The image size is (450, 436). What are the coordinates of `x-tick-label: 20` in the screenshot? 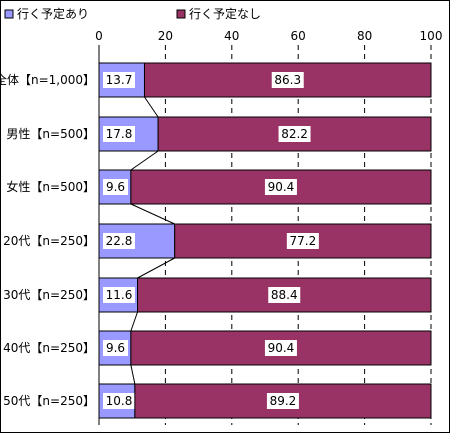 It's located at (165, 36).